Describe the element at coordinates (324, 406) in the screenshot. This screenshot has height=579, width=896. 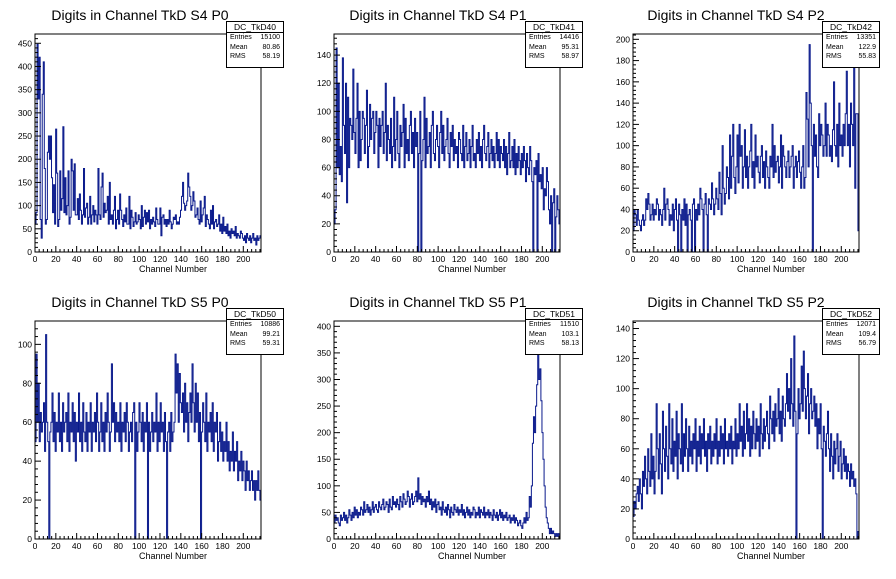
I see `y-tick-label: 250` at that location.